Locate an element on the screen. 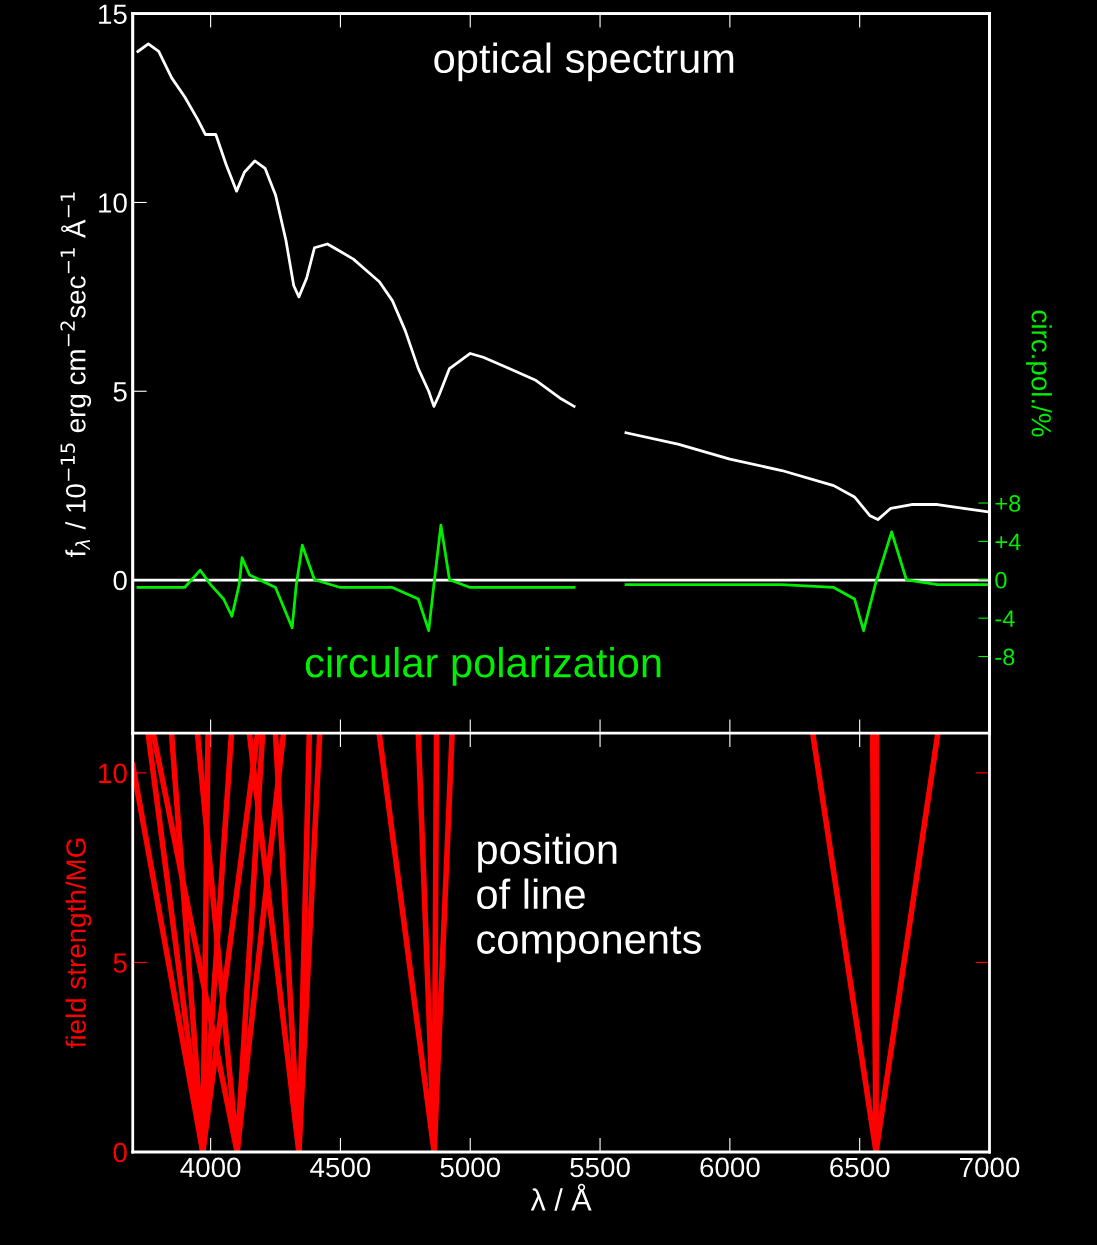 Image resolution: width=1097 pixels, height=1245 pixels. x-tick-label: 6500 is located at coordinates (860, 1167).